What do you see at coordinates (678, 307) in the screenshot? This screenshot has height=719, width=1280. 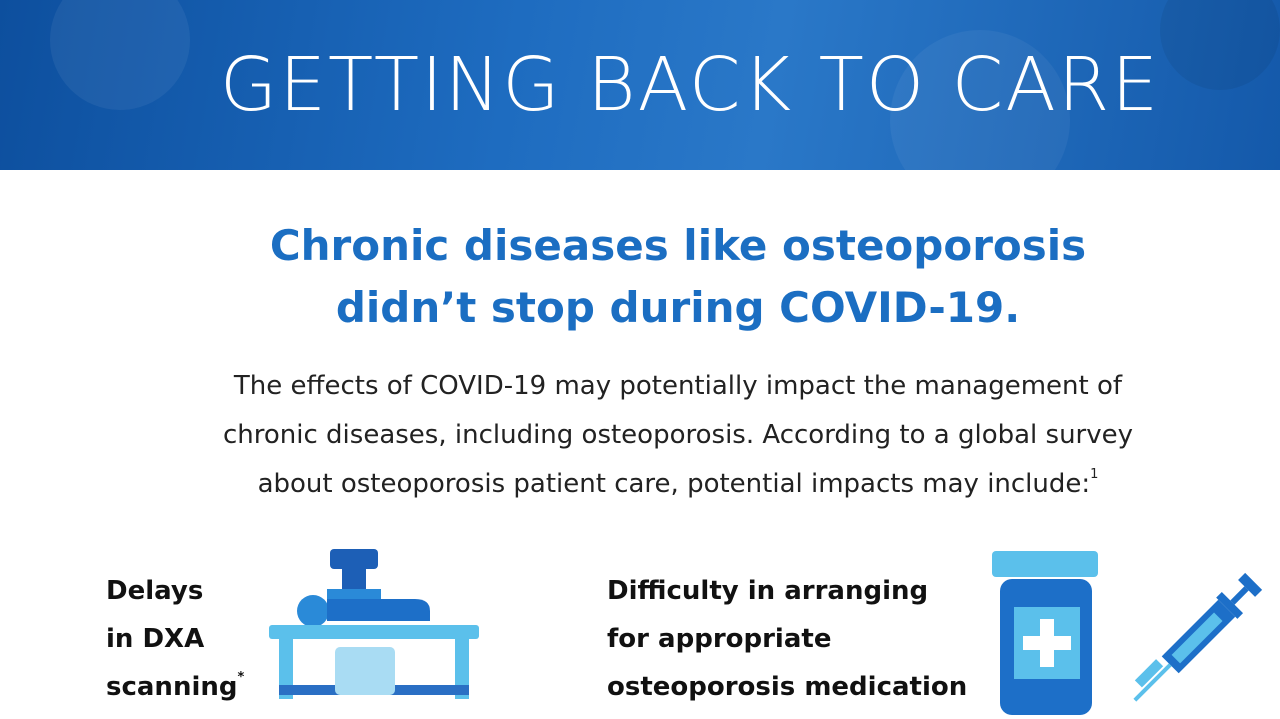 I see `heading-line: didn’t stop during COVID-19.` at bounding box center [678, 307].